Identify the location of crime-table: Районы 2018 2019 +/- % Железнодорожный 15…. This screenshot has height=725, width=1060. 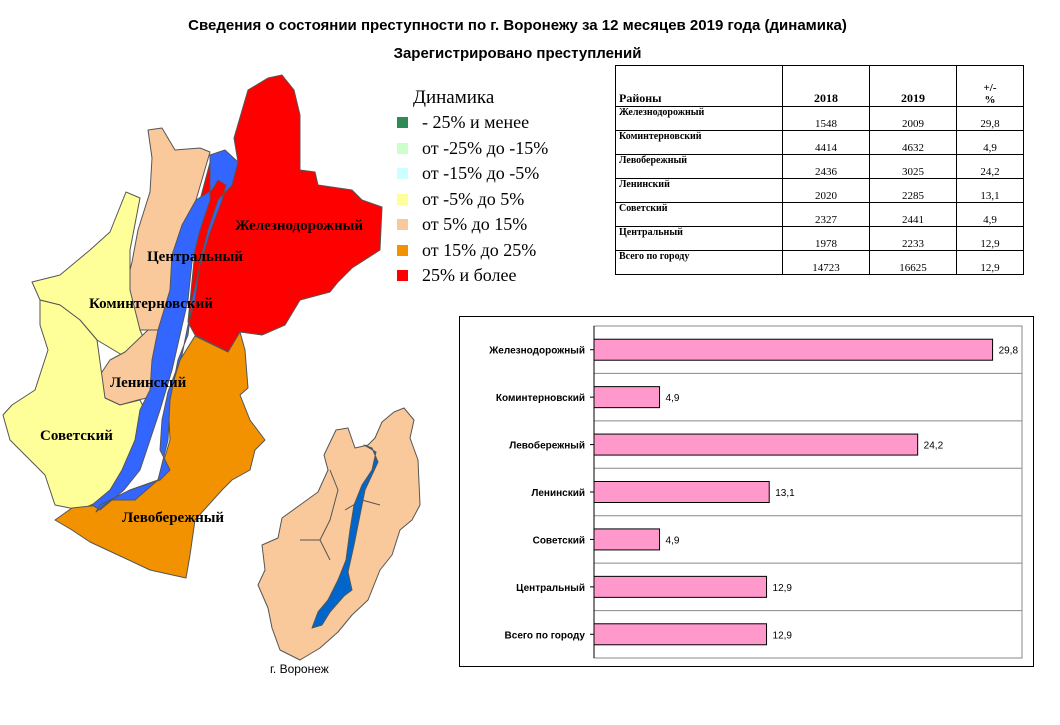
(819, 170).